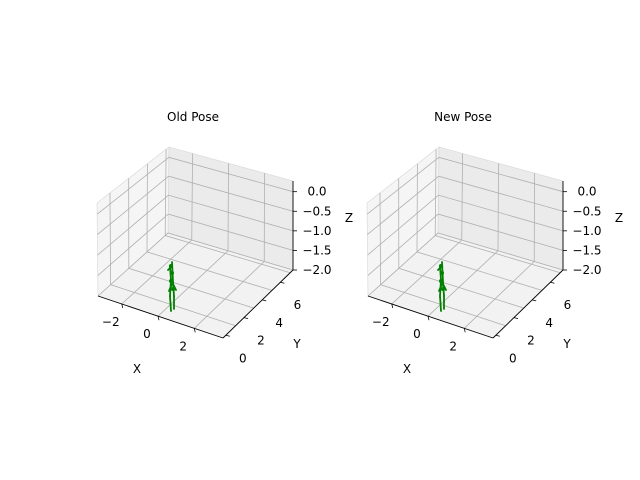  I want to click on chart-title: New Pose, so click(463, 117).